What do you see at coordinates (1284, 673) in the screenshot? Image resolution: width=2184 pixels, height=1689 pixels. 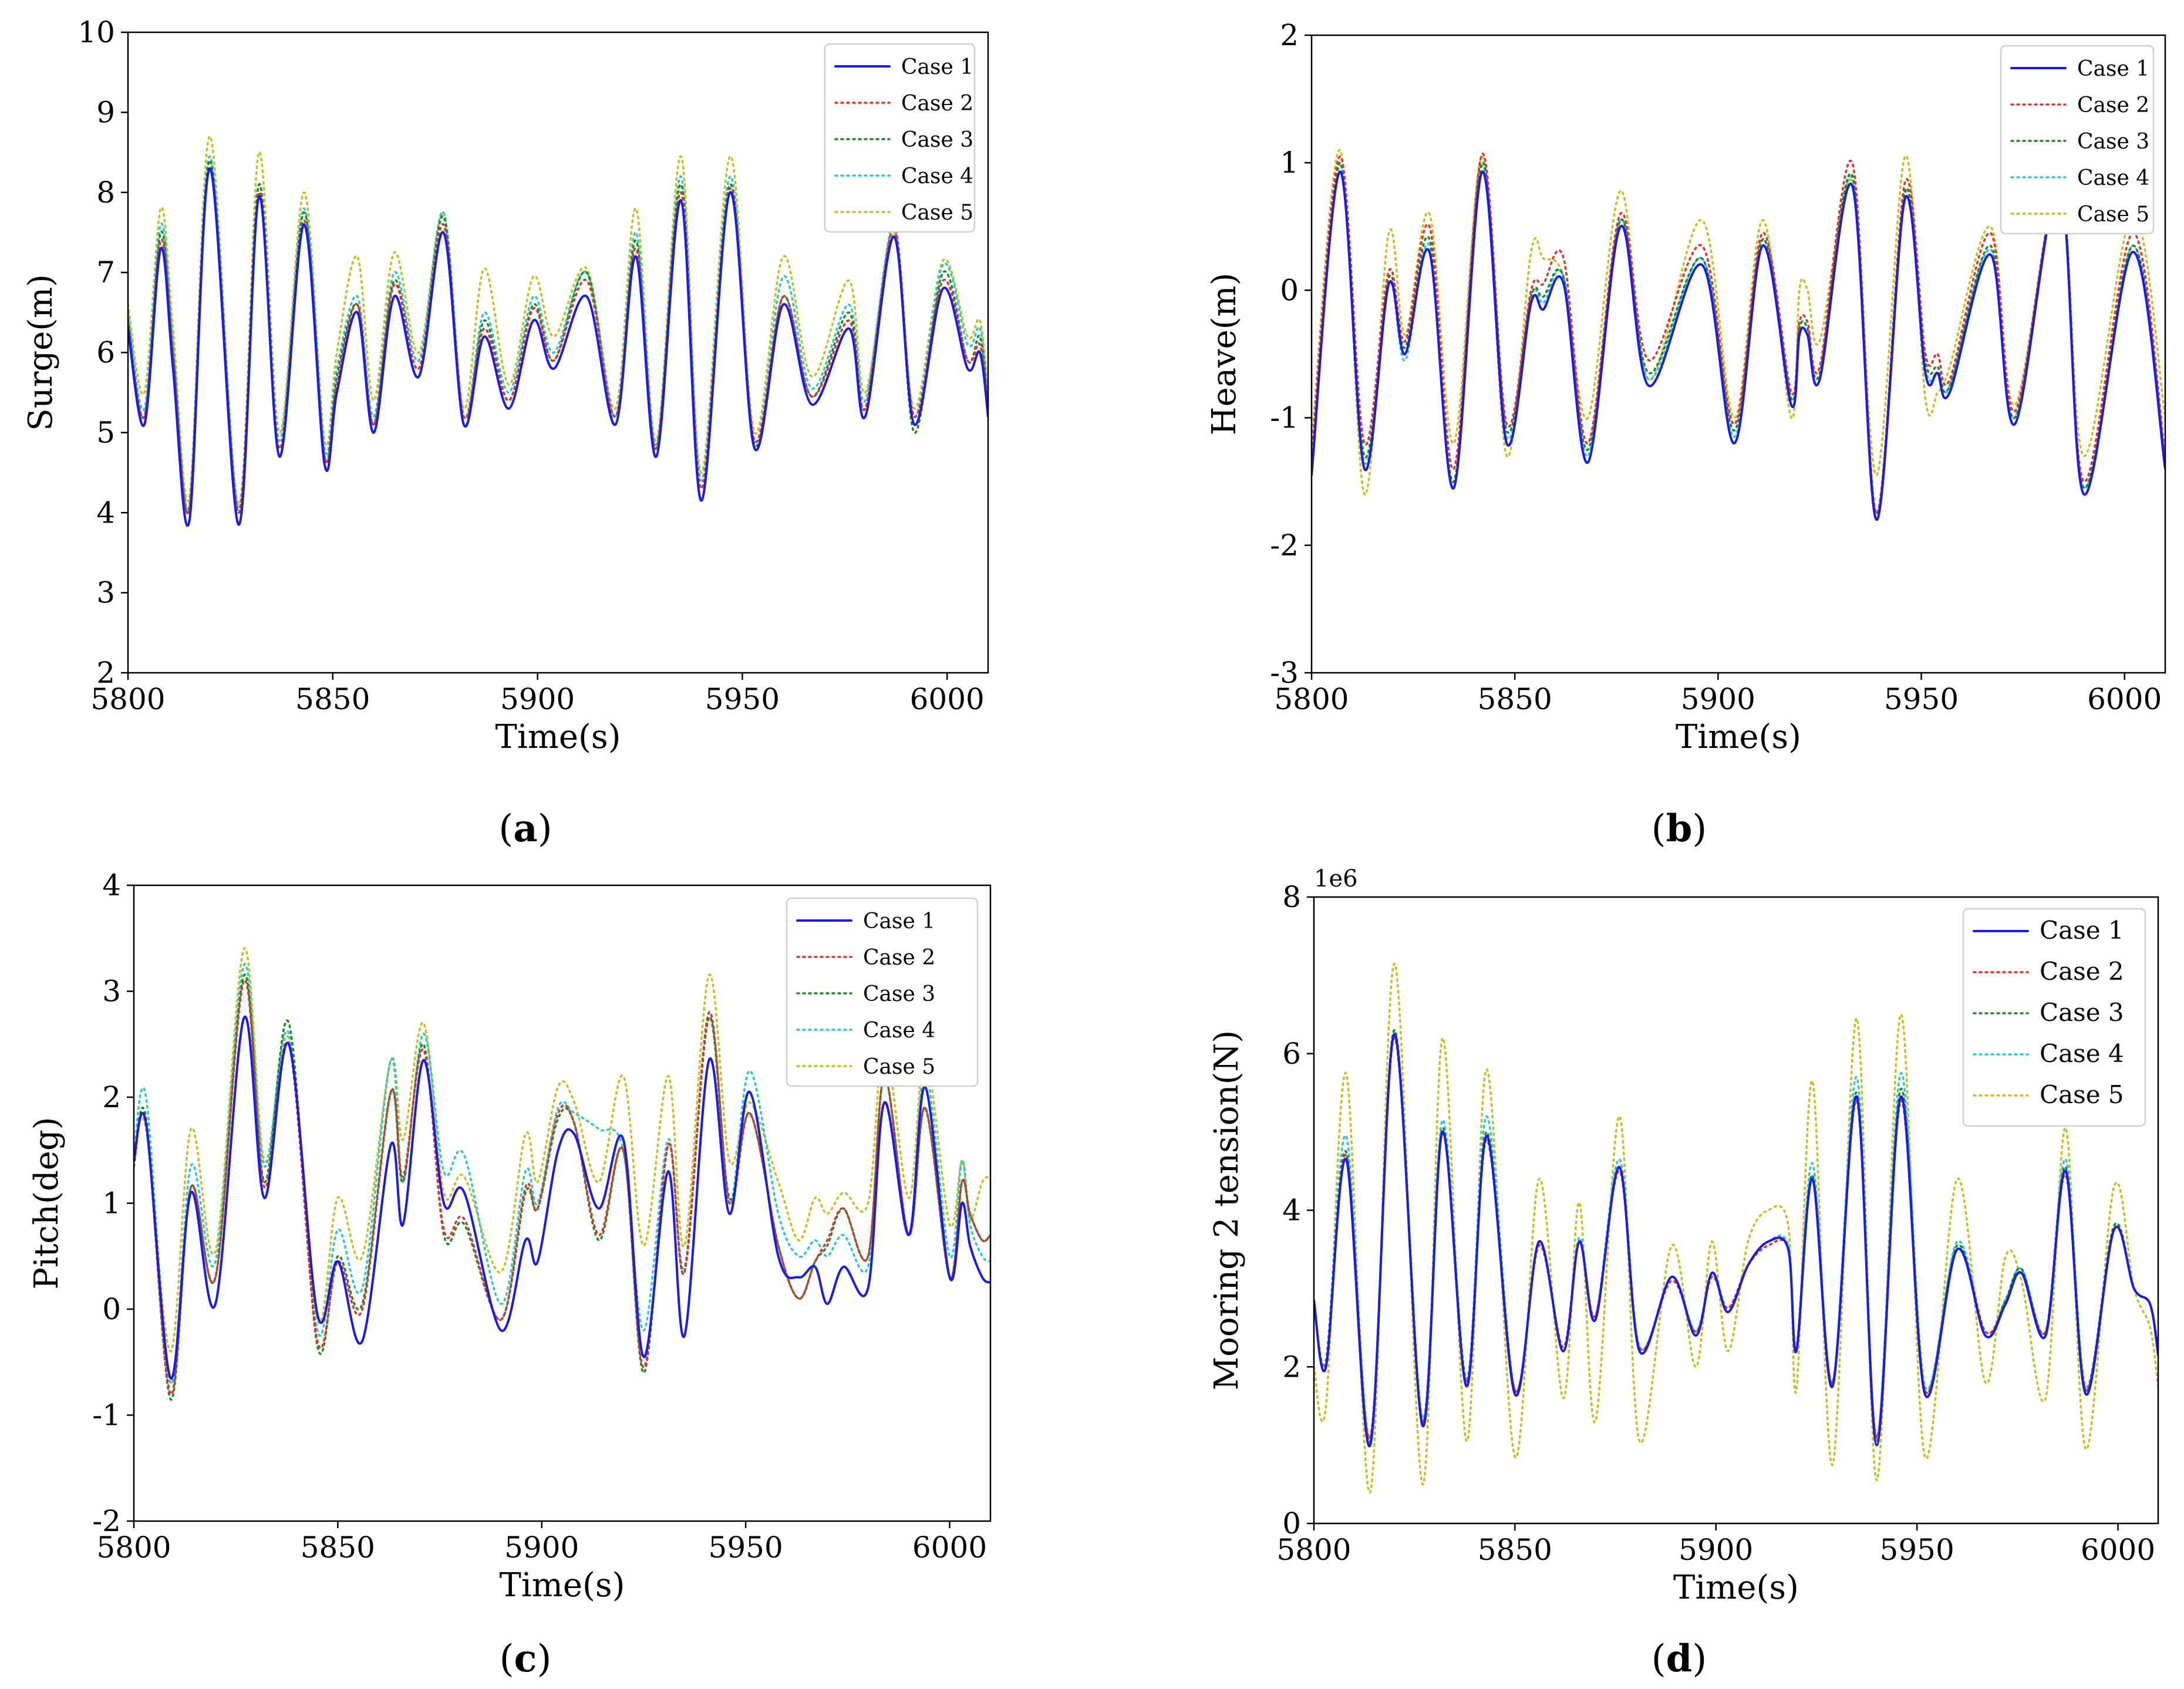 I see `y-tick-label: -3` at bounding box center [1284, 673].